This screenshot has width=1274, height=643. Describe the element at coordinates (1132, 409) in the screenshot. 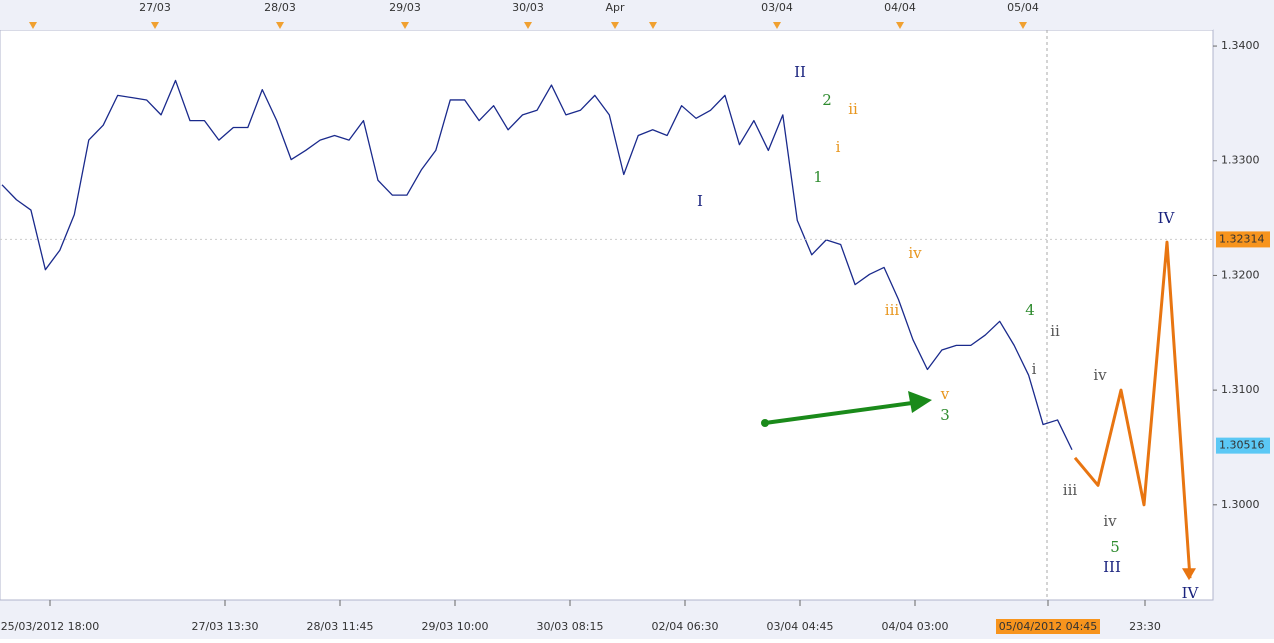

I see `price-line` at that location.